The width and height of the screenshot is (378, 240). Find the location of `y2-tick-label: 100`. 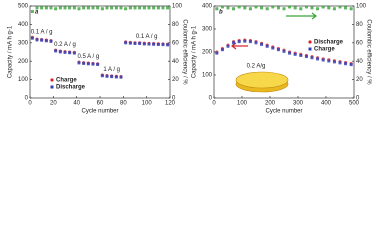

y2-tick-label: 100 is located at coordinates (177, 7).